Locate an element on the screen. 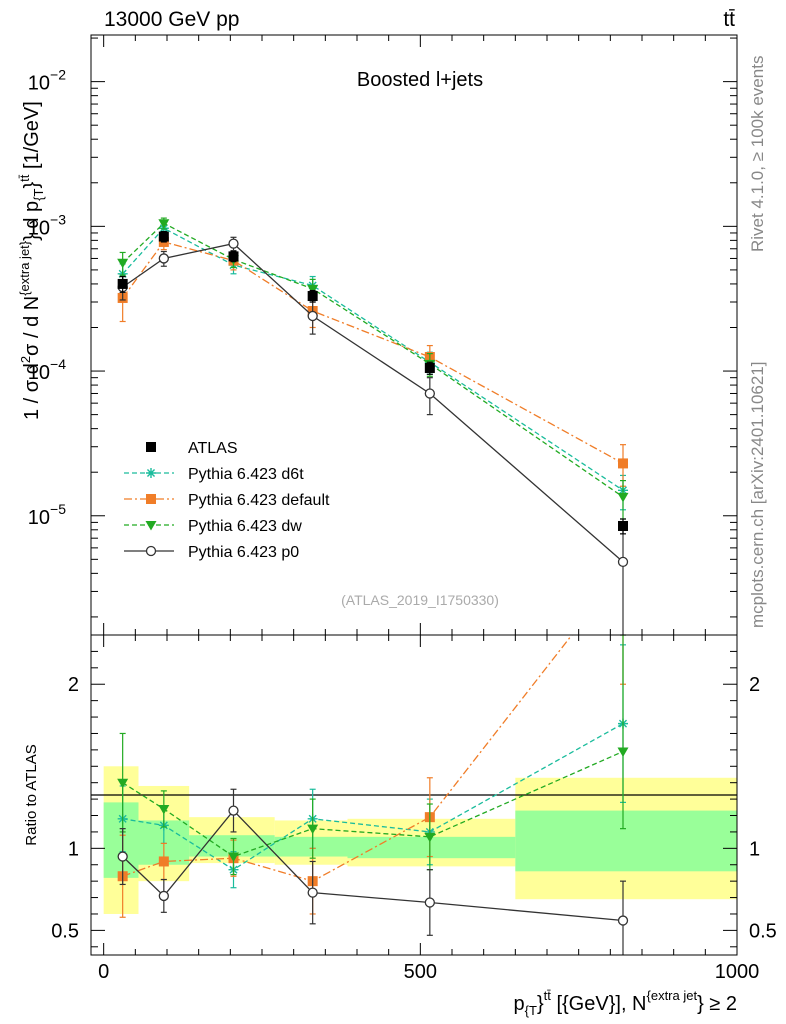  ratio-y-tick-label: 0.5 is located at coordinates (65, 931).